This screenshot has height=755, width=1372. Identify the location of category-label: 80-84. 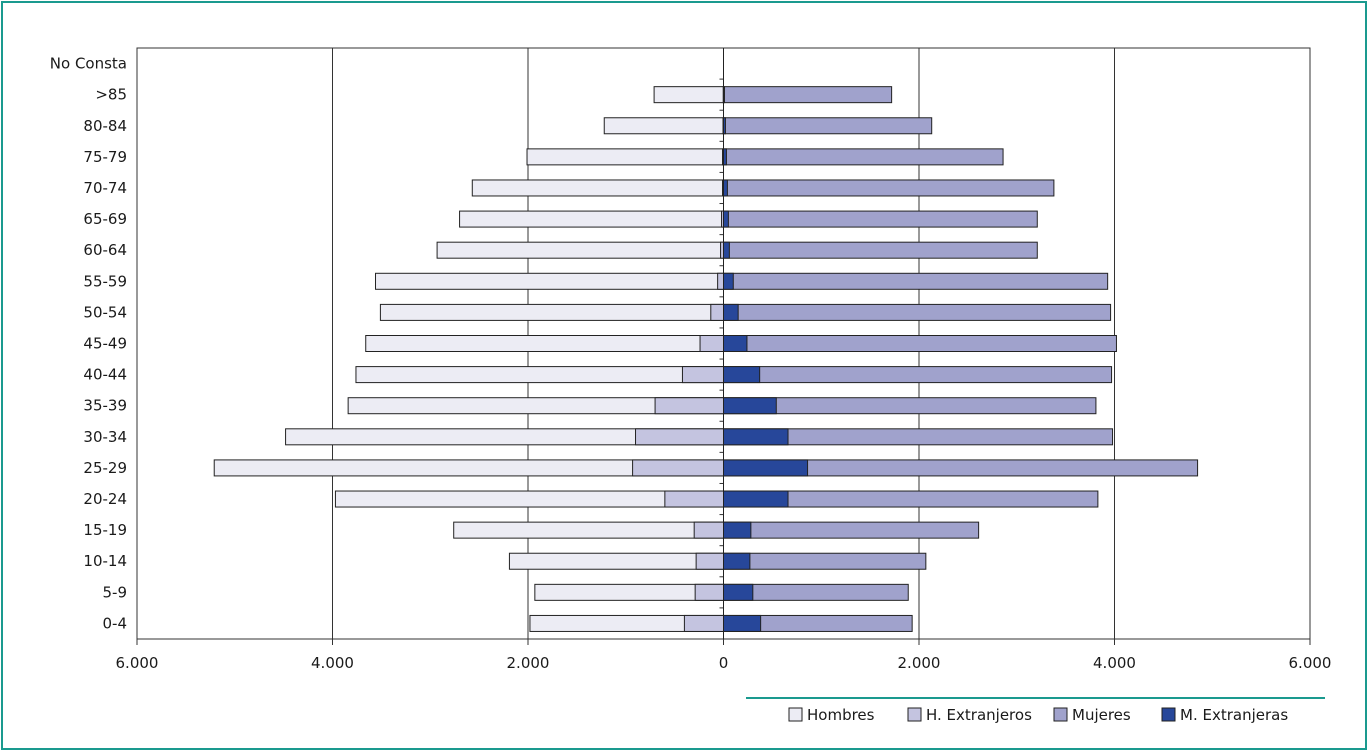
(105, 126).